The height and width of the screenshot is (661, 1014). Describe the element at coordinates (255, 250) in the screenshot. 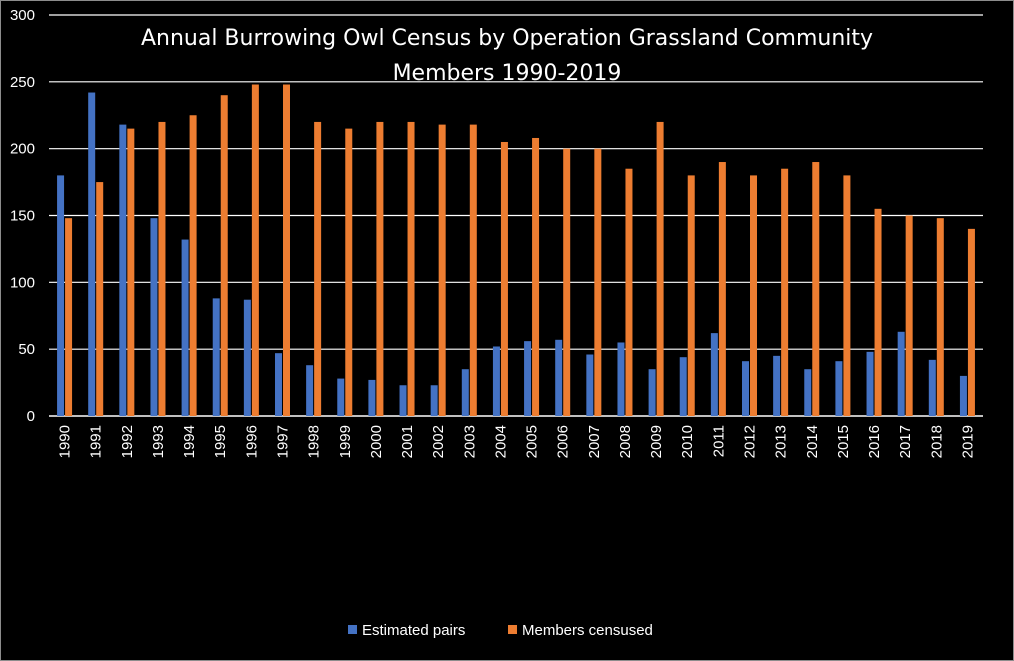

I see `bar-members-censused-1996` at that location.